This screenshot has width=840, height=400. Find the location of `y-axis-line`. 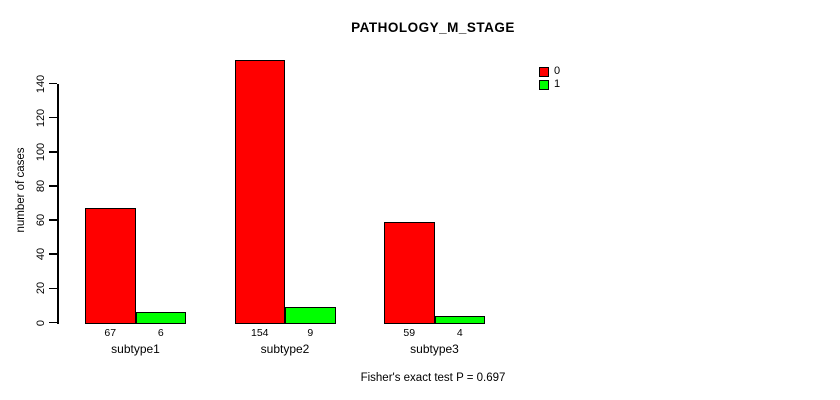

y-axis-line is located at coordinates (58, 203).